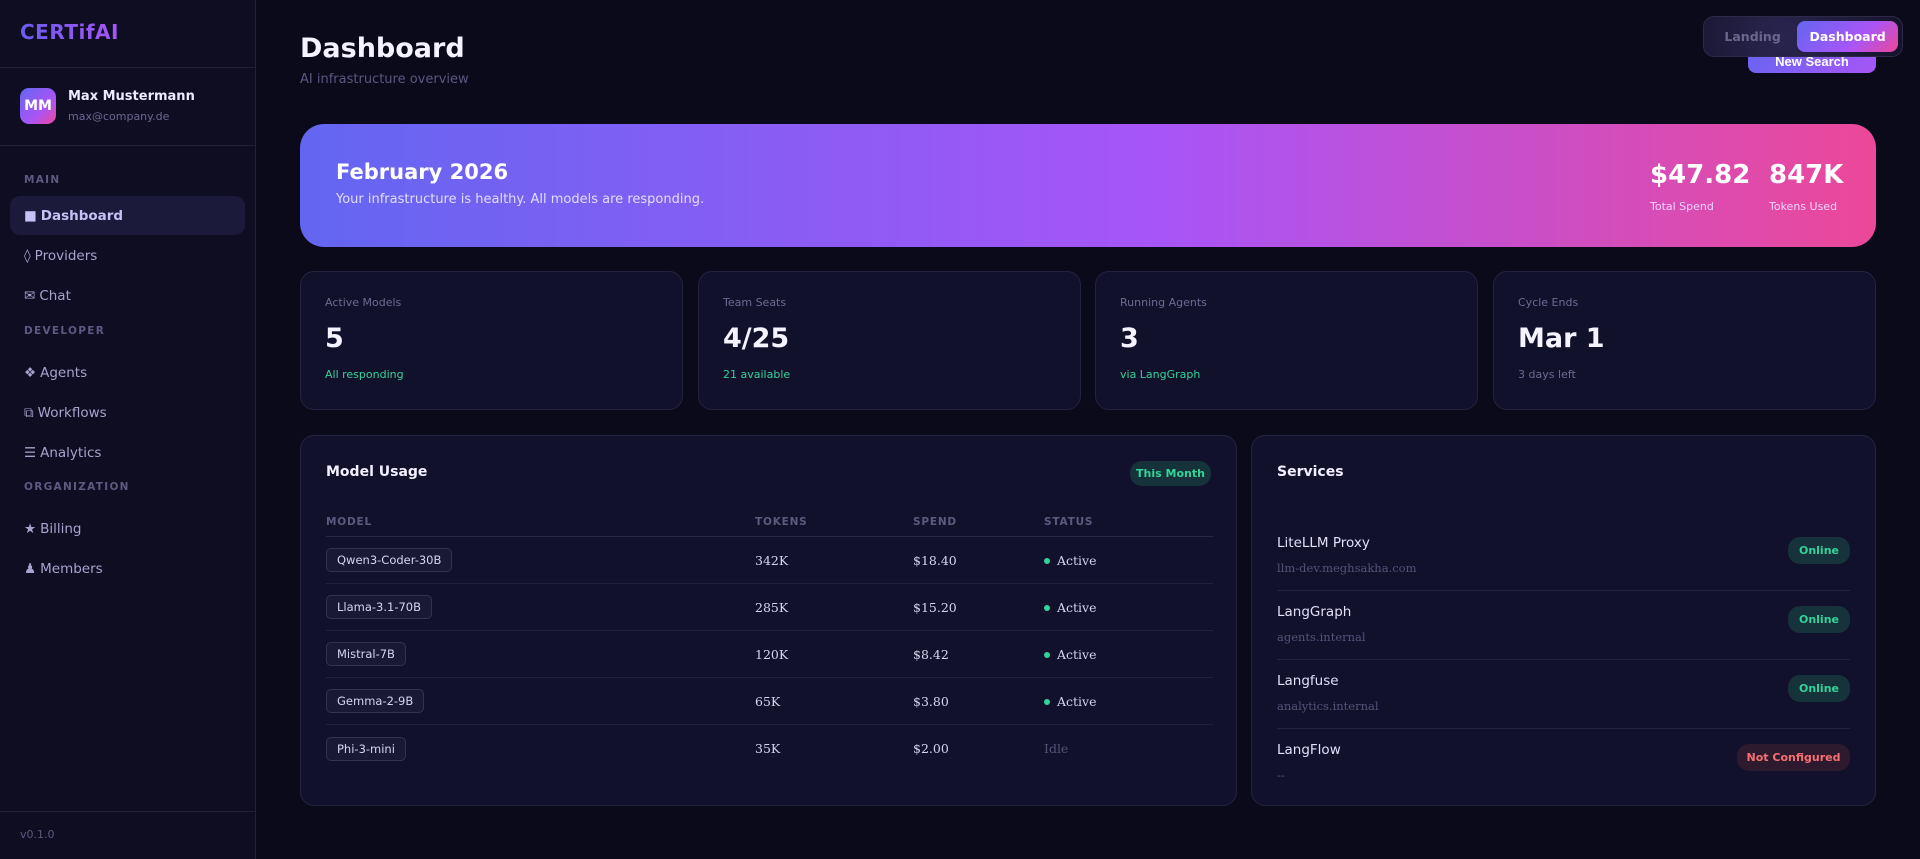 The width and height of the screenshot is (1920, 859). What do you see at coordinates (1682, 206) in the screenshot?
I see `stat-label: Total Spend` at bounding box center [1682, 206].